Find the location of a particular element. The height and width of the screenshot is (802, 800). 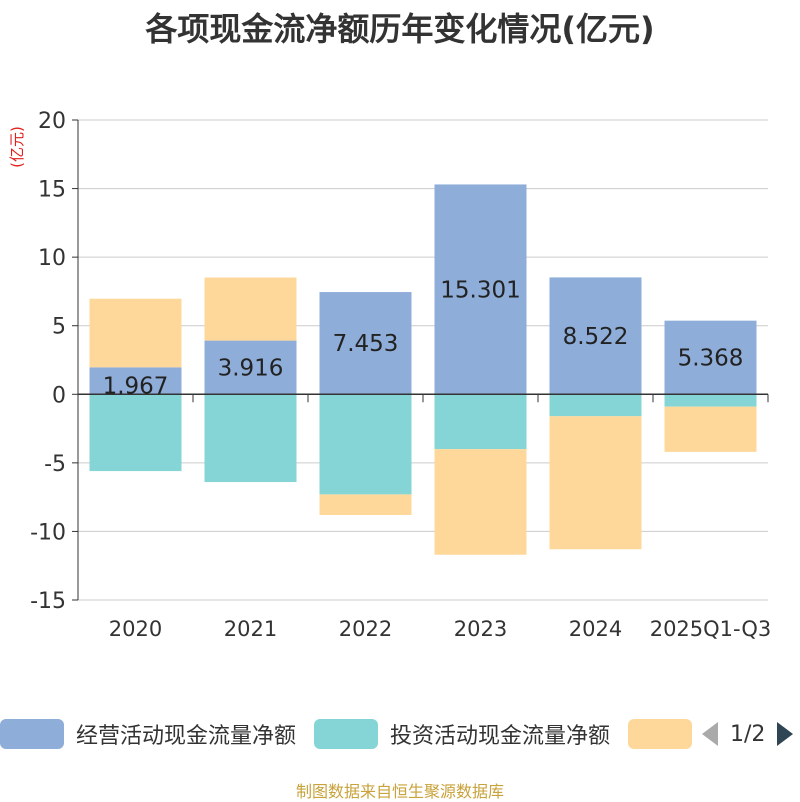

x-tick-label: 2020 is located at coordinates (135, 629).